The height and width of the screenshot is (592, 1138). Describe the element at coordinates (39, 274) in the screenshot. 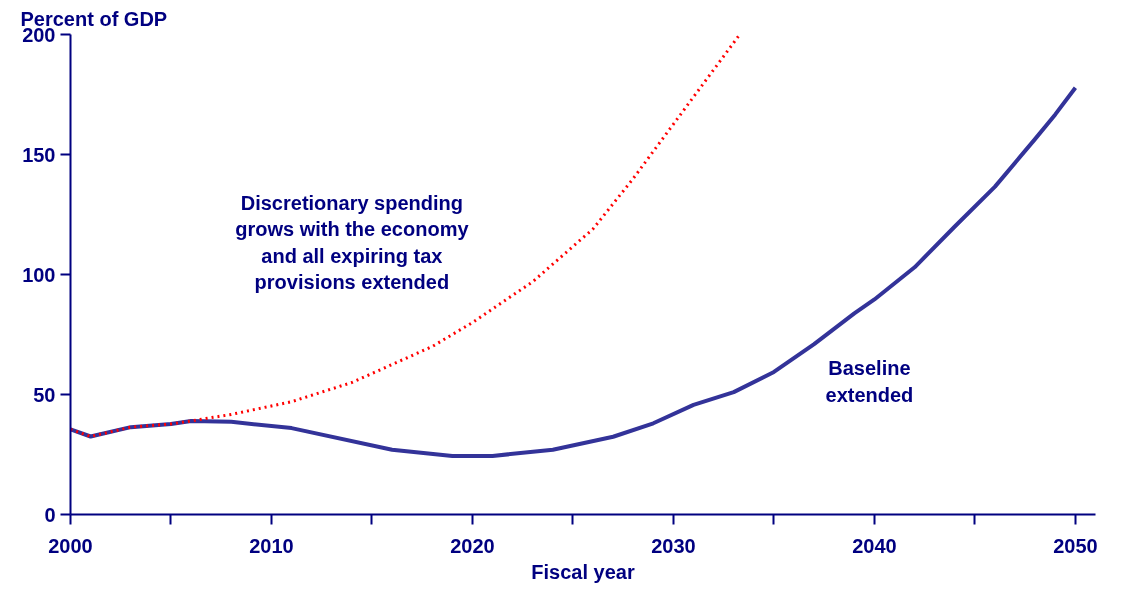

I see `y-tick-label: 100` at that location.